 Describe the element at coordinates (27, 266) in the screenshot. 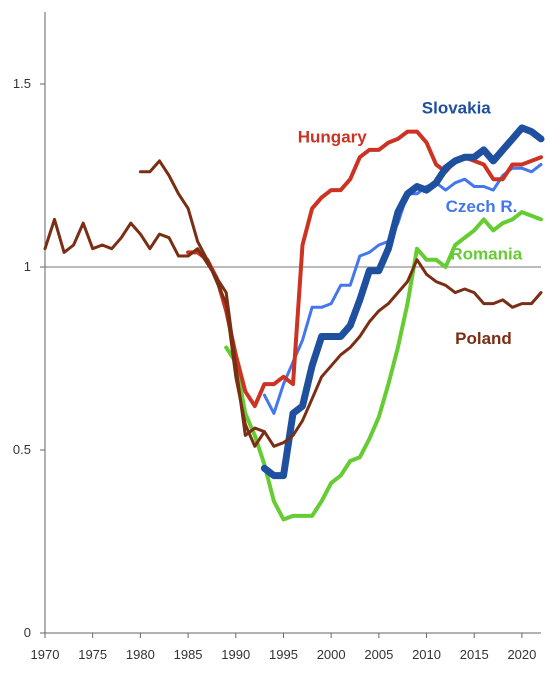

I see `y-tick-label-1: 1` at that location.